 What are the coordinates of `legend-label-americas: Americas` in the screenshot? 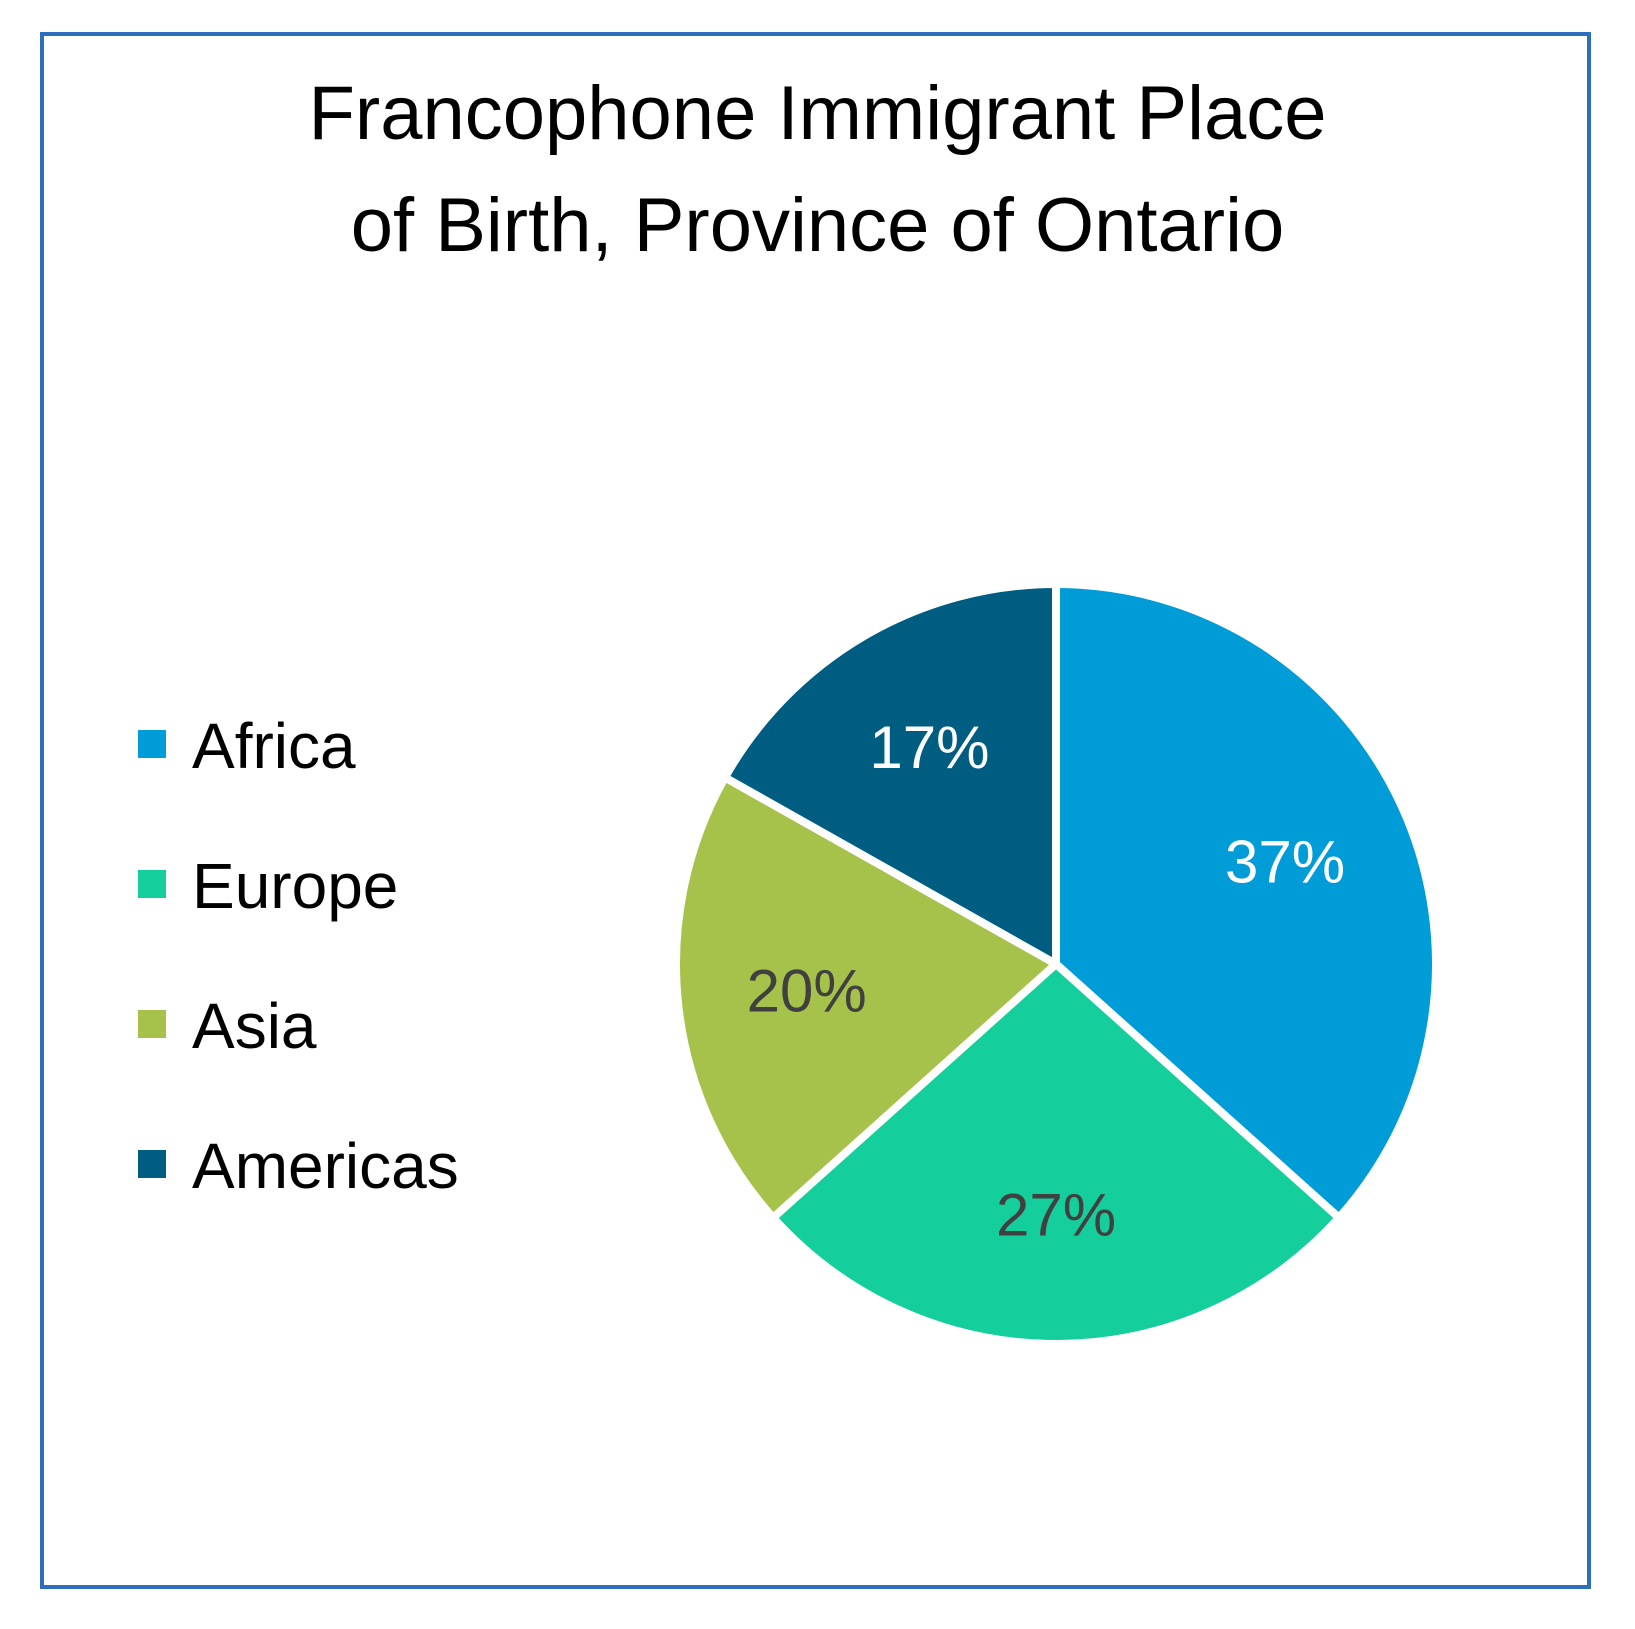 It's located at (325, 1166).